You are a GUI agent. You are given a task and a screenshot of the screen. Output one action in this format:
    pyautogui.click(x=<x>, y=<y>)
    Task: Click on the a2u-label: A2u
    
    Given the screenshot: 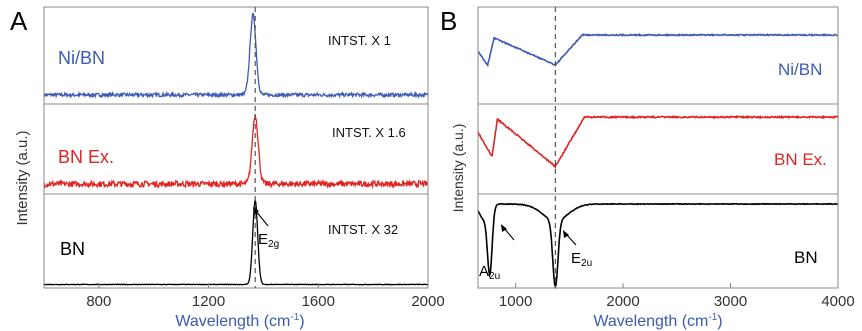 What is the action you would take?
    pyautogui.click(x=489, y=272)
    